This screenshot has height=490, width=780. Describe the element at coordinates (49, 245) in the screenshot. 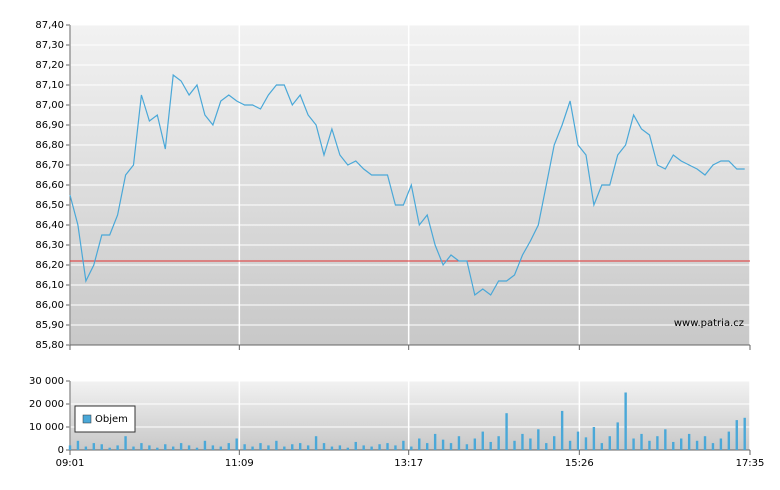

I see `y-tick-label: 86,30` at that location.